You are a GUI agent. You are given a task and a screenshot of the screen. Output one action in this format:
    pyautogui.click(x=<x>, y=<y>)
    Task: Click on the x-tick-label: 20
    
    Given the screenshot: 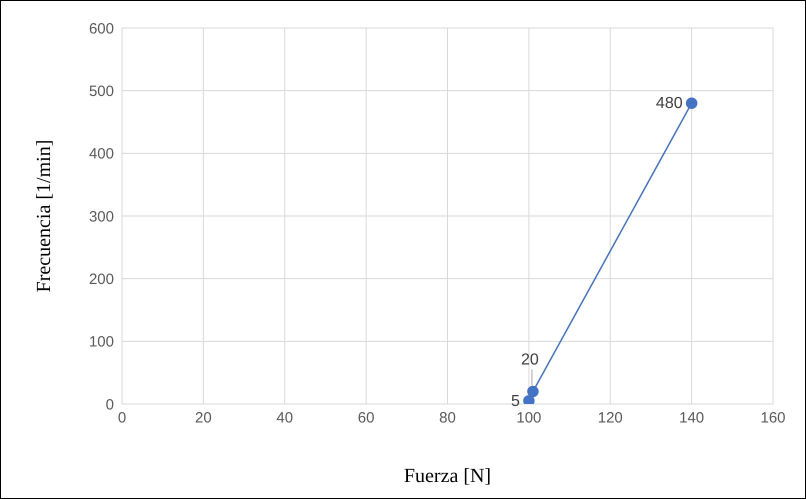 What is the action you would take?
    pyautogui.click(x=203, y=418)
    